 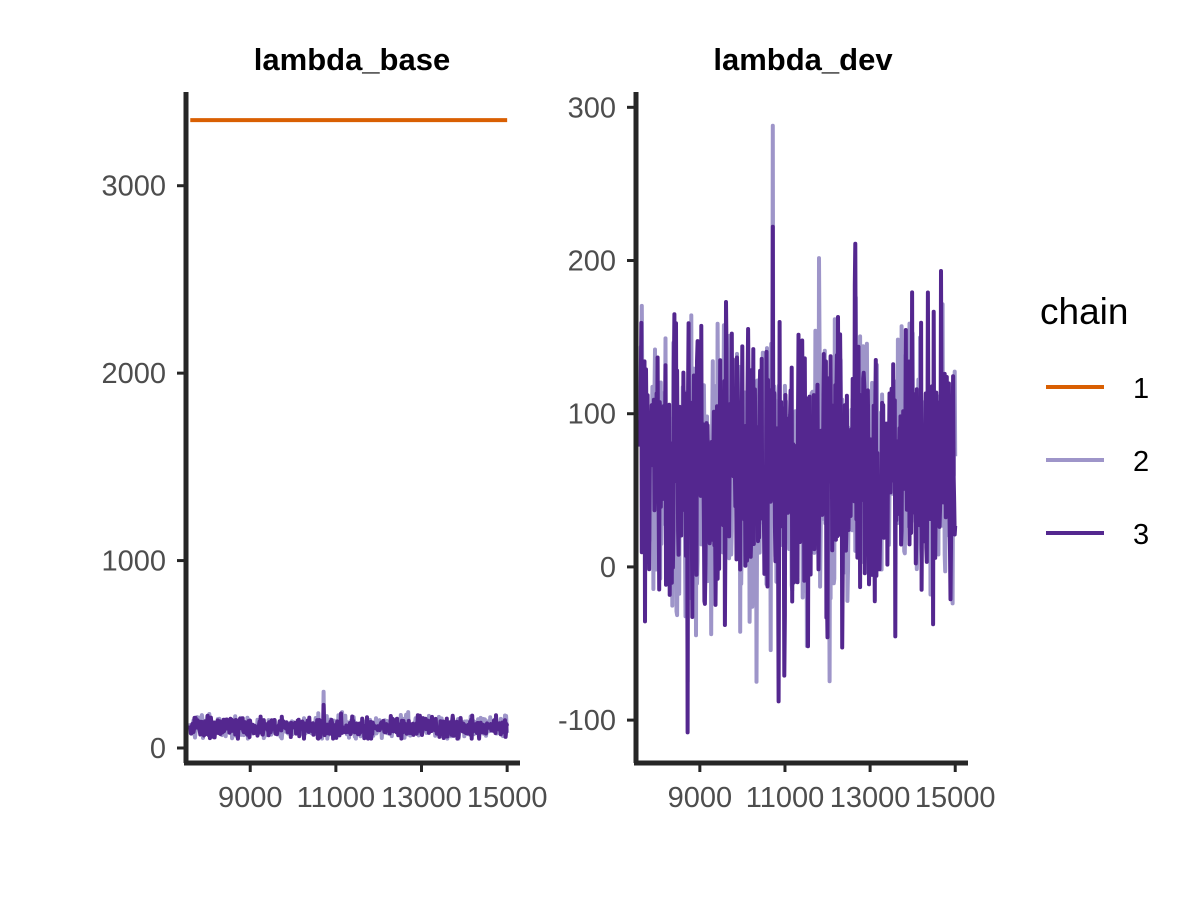 What do you see at coordinates (1141, 462) in the screenshot?
I see `legend-label: 2` at bounding box center [1141, 462].